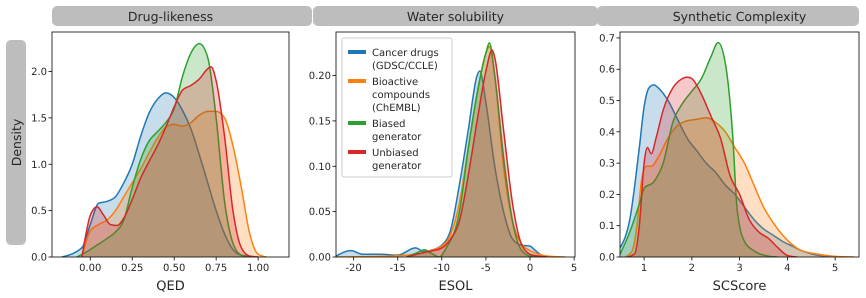  Describe the element at coordinates (397, 131) in the screenshot. I see `legend-label: Biased generator` at that location.